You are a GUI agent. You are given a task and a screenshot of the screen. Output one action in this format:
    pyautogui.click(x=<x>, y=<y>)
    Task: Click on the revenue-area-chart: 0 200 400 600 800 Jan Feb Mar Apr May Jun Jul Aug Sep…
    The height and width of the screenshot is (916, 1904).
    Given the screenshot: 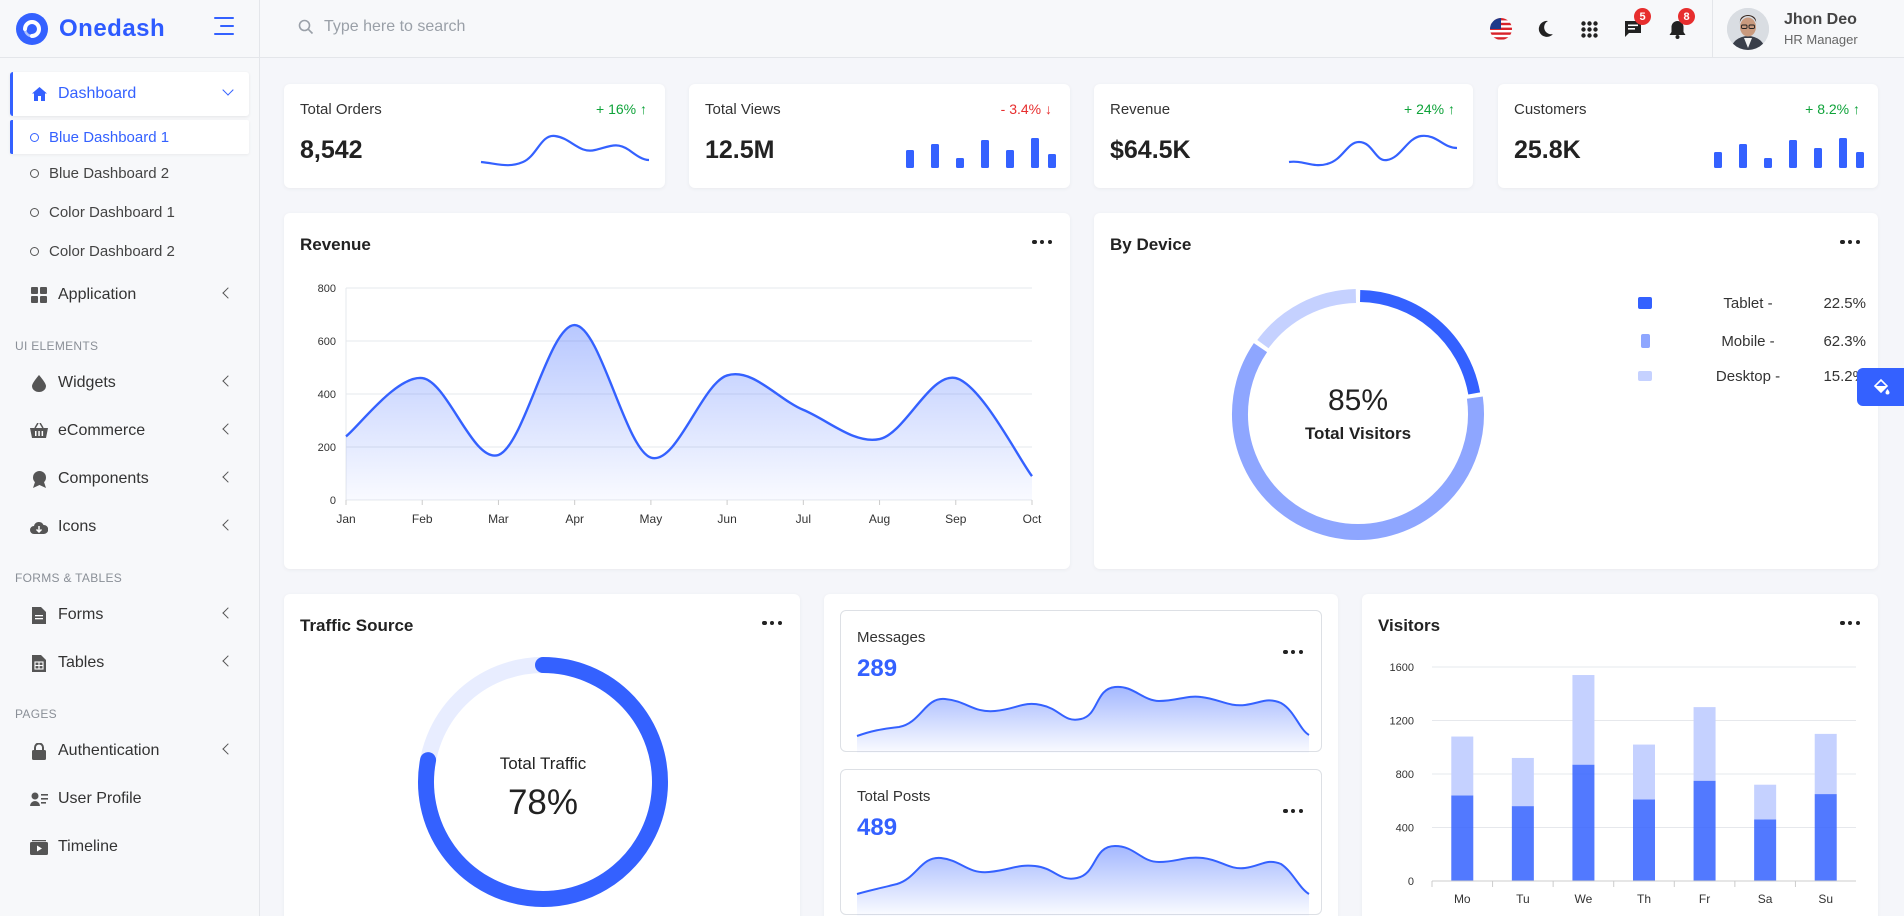 What is the action you would take?
    pyautogui.click(x=680, y=404)
    